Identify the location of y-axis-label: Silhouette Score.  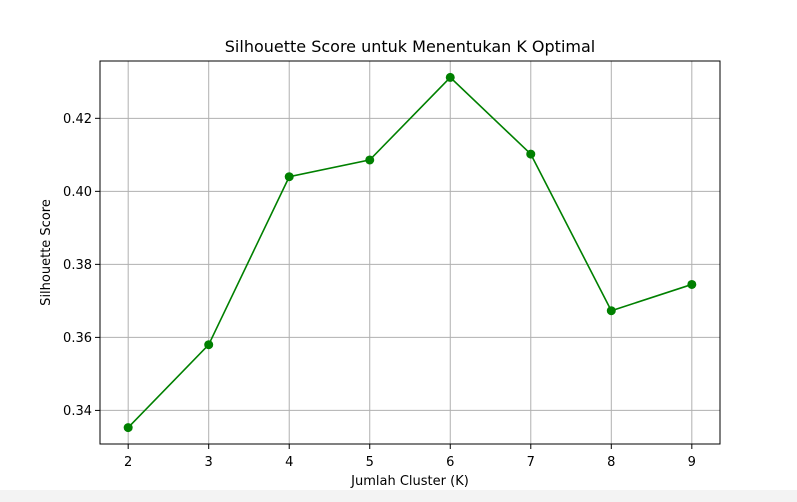
(46, 252).